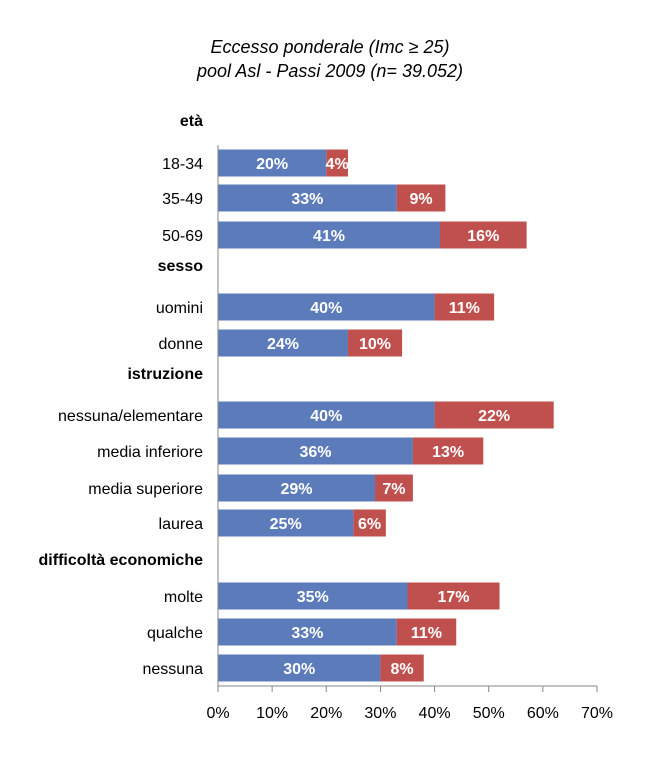 This screenshot has width=660, height=774. I want to click on data-label: 20%, so click(272, 164).